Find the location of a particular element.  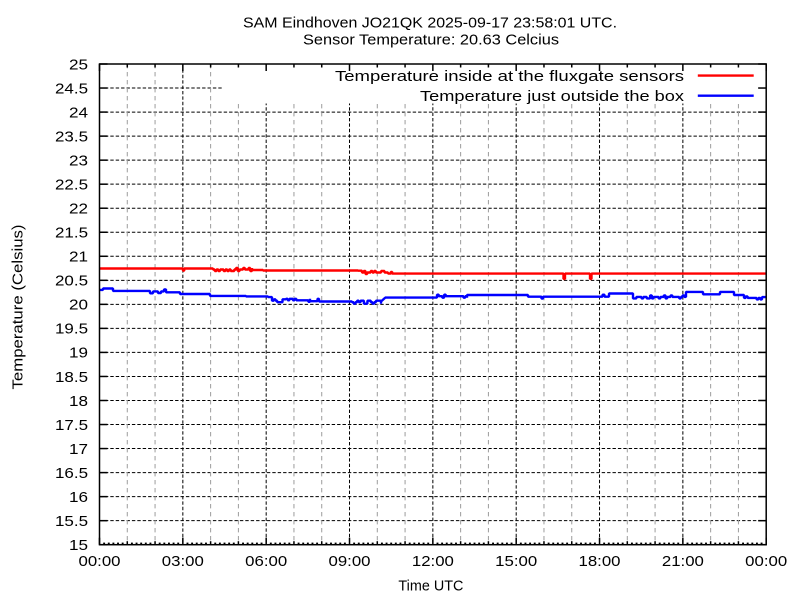

svg-text: 17.5 is located at coordinates (71, 425).